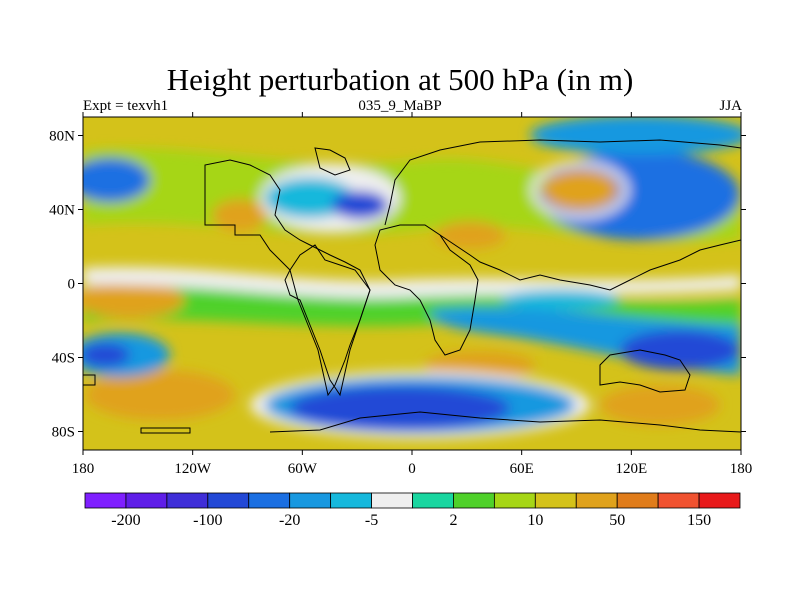  Describe the element at coordinates (645, 371) in the screenshot. I see `coast-australia` at that location.